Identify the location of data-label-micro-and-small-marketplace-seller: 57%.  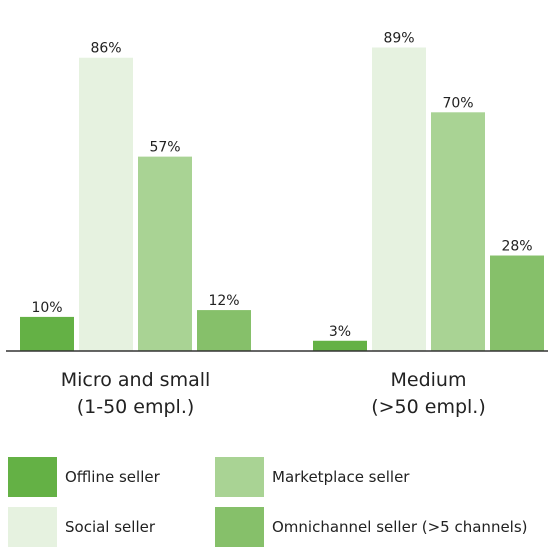
(164, 148).